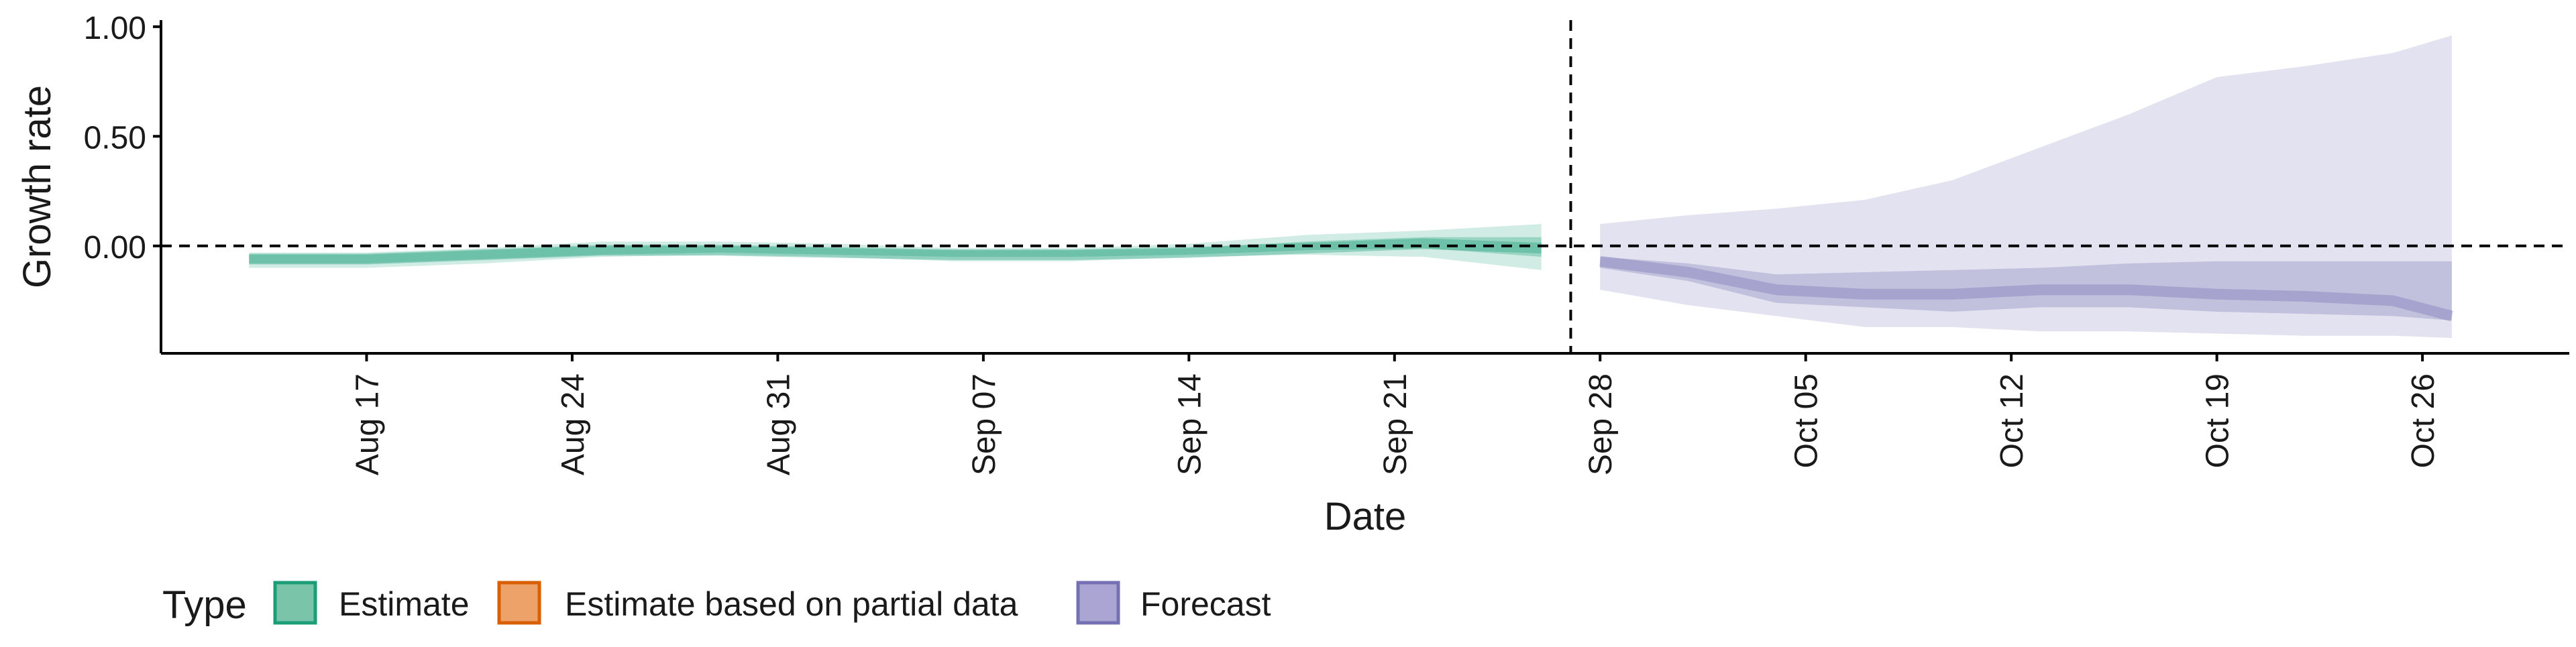  Describe the element at coordinates (115, 248) in the screenshot. I see `y-tick-label: 0.00` at that location.